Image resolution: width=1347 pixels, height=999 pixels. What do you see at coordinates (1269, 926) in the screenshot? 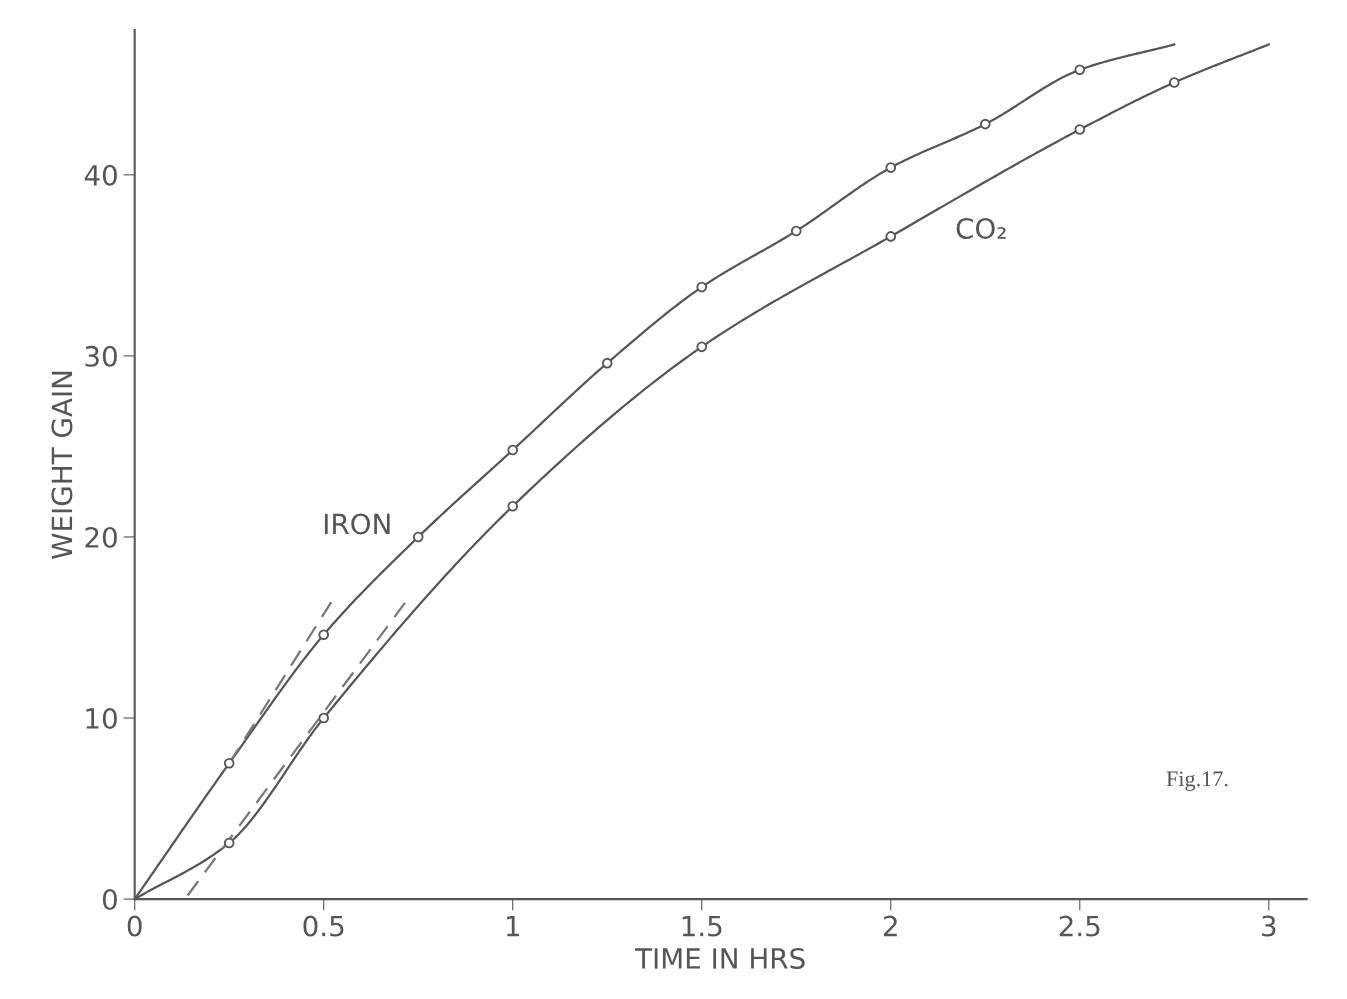
I see `x-tick-label: 3` at bounding box center [1269, 926].